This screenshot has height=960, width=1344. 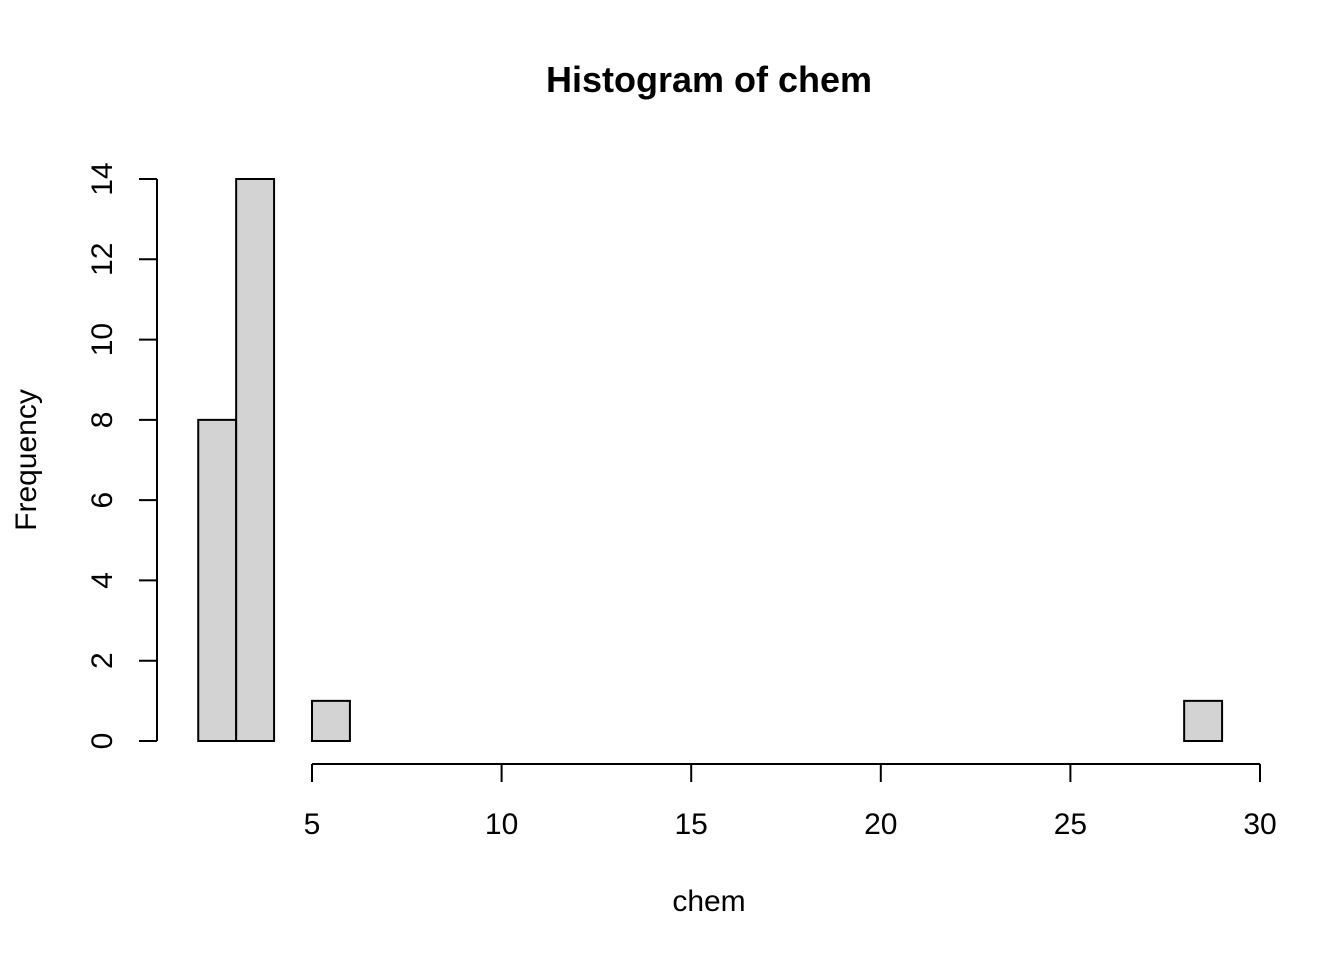 What do you see at coordinates (102, 259) in the screenshot?
I see `y-tick-label: 12` at bounding box center [102, 259].